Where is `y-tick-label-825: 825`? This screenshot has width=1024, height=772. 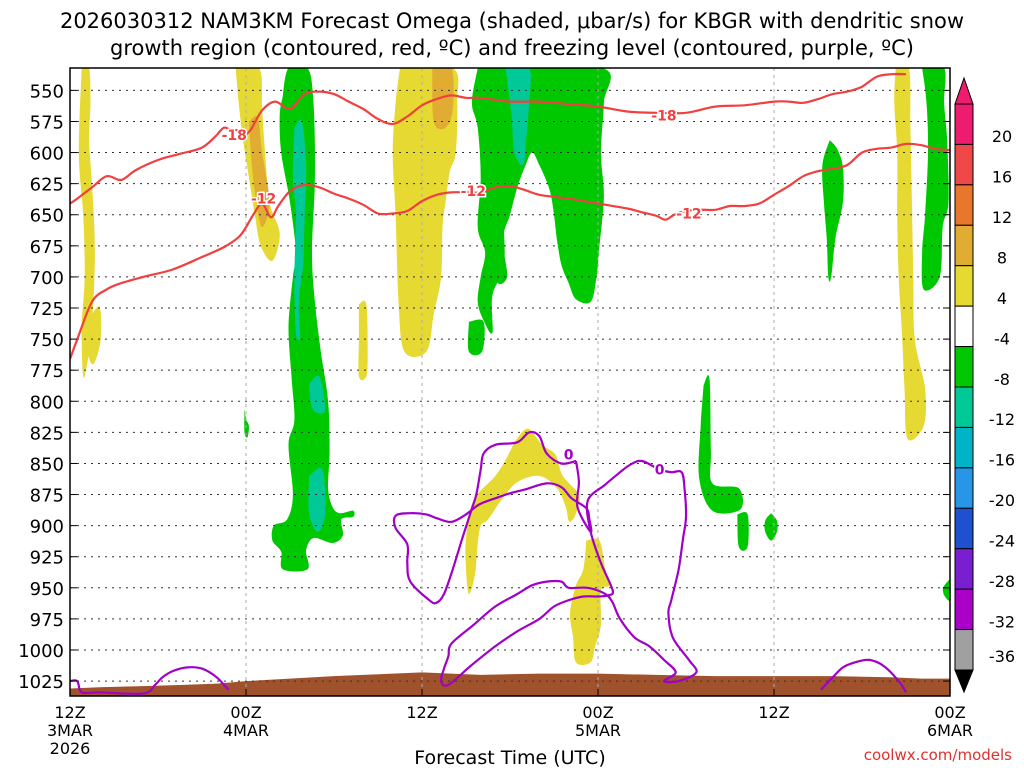 y-tick-label-825: 825 is located at coordinates (47, 433).